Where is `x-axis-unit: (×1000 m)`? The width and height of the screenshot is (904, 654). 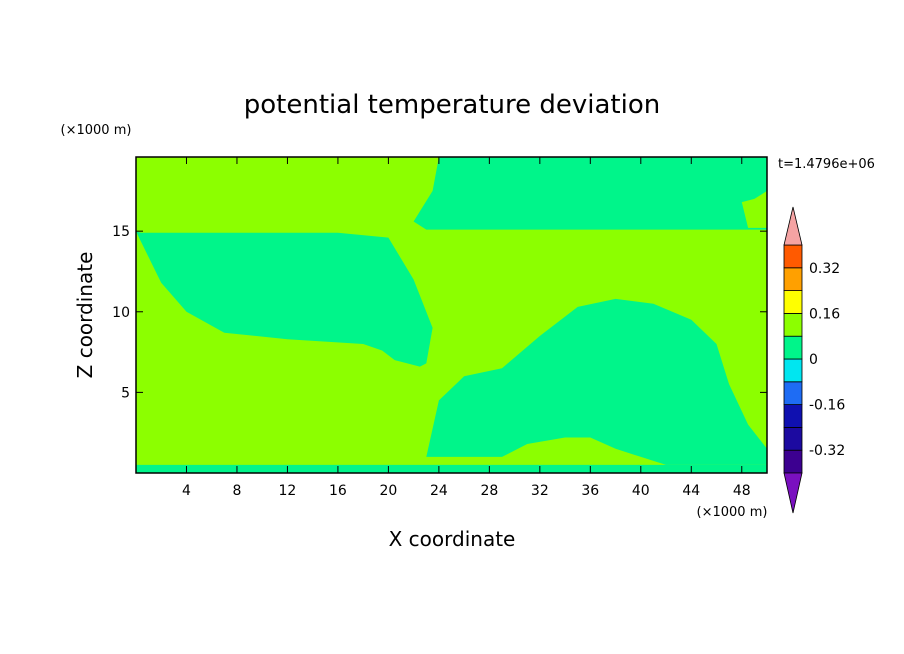 x-axis-unit: (×1000 m) is located at coordinates (732, 512).